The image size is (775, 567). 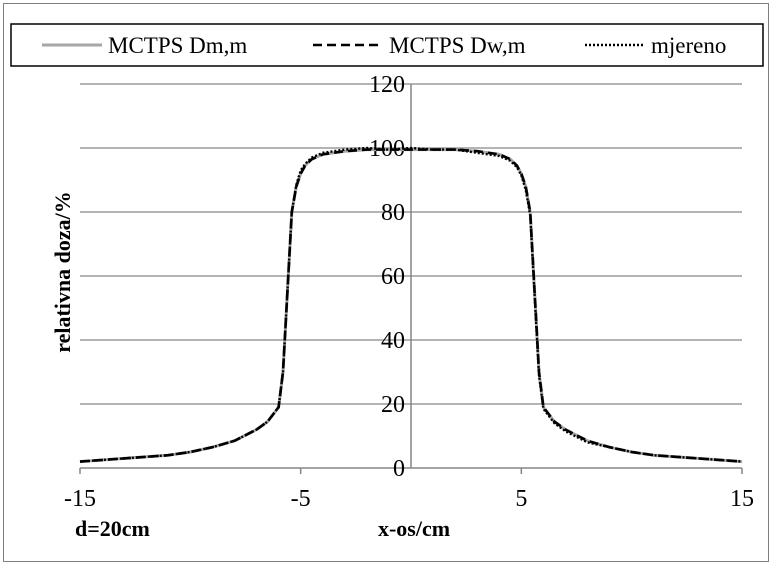 What do you see at coordinates (393, 277) in the screenshot?
I see `y-tick-label-60: 60` at bounding box center [393, 277].